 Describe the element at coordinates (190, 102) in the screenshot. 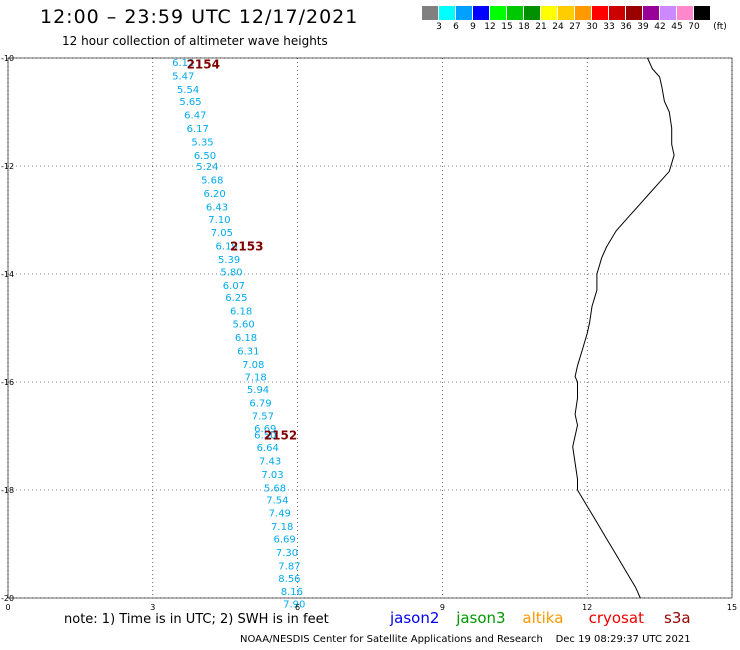

I see `wave-height-label: 5.65` at that location.